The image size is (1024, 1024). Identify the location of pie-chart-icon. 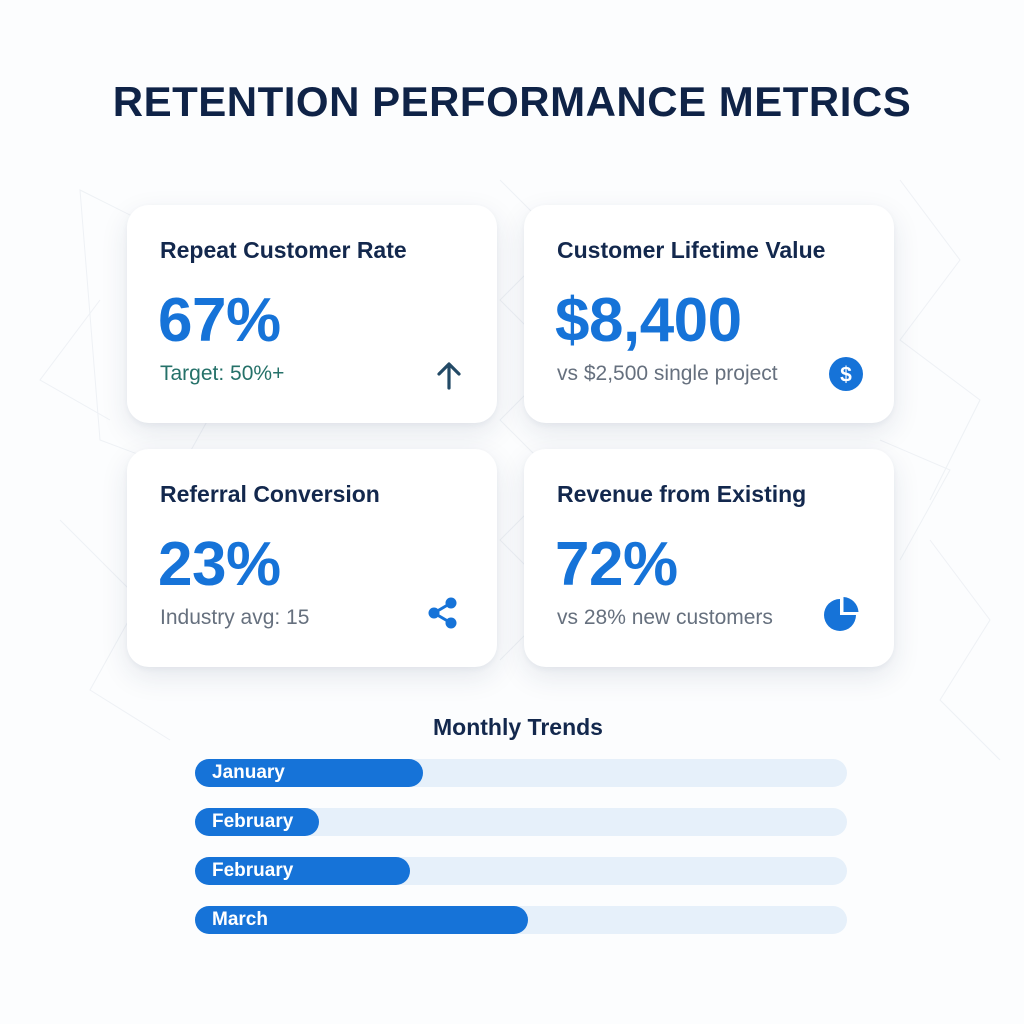
(841, 614).